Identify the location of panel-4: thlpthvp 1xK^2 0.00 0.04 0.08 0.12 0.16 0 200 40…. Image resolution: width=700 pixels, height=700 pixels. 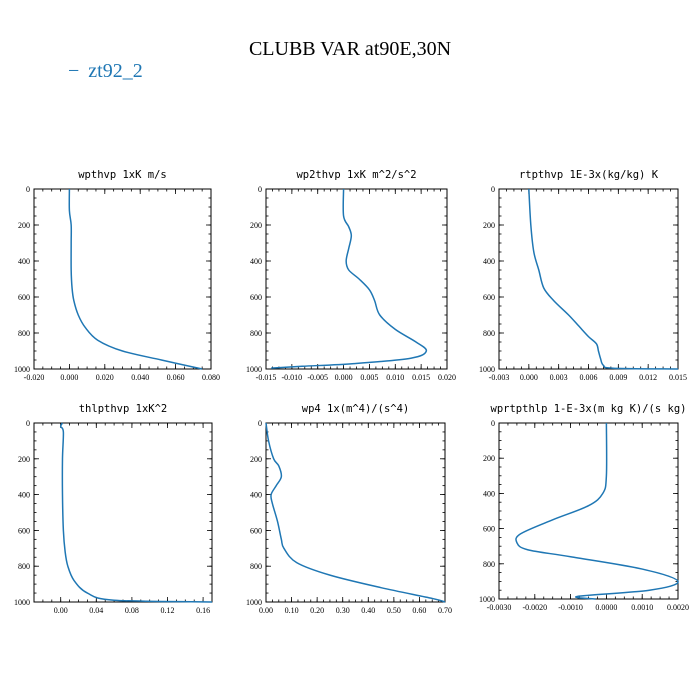
(113, 509).